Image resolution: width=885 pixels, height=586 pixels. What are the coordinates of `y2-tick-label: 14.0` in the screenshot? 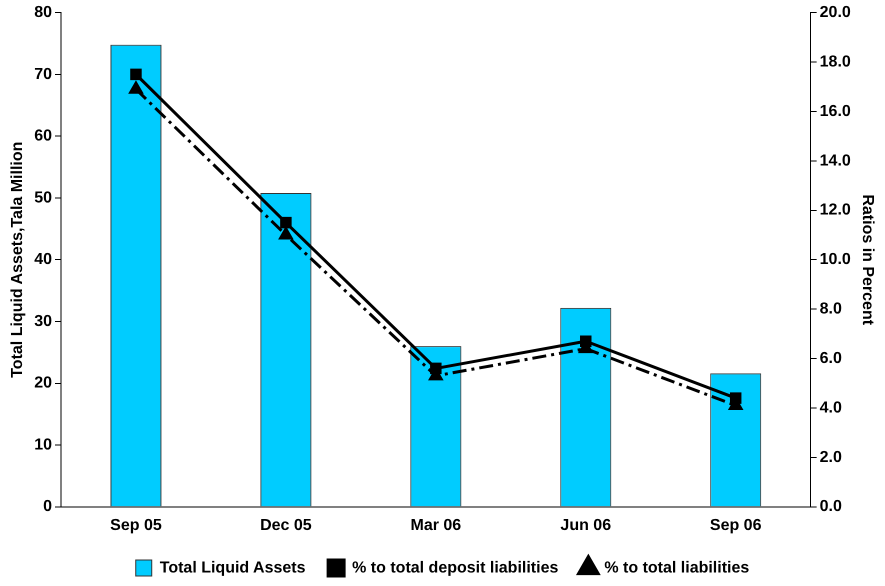 It's located at (835, 161).